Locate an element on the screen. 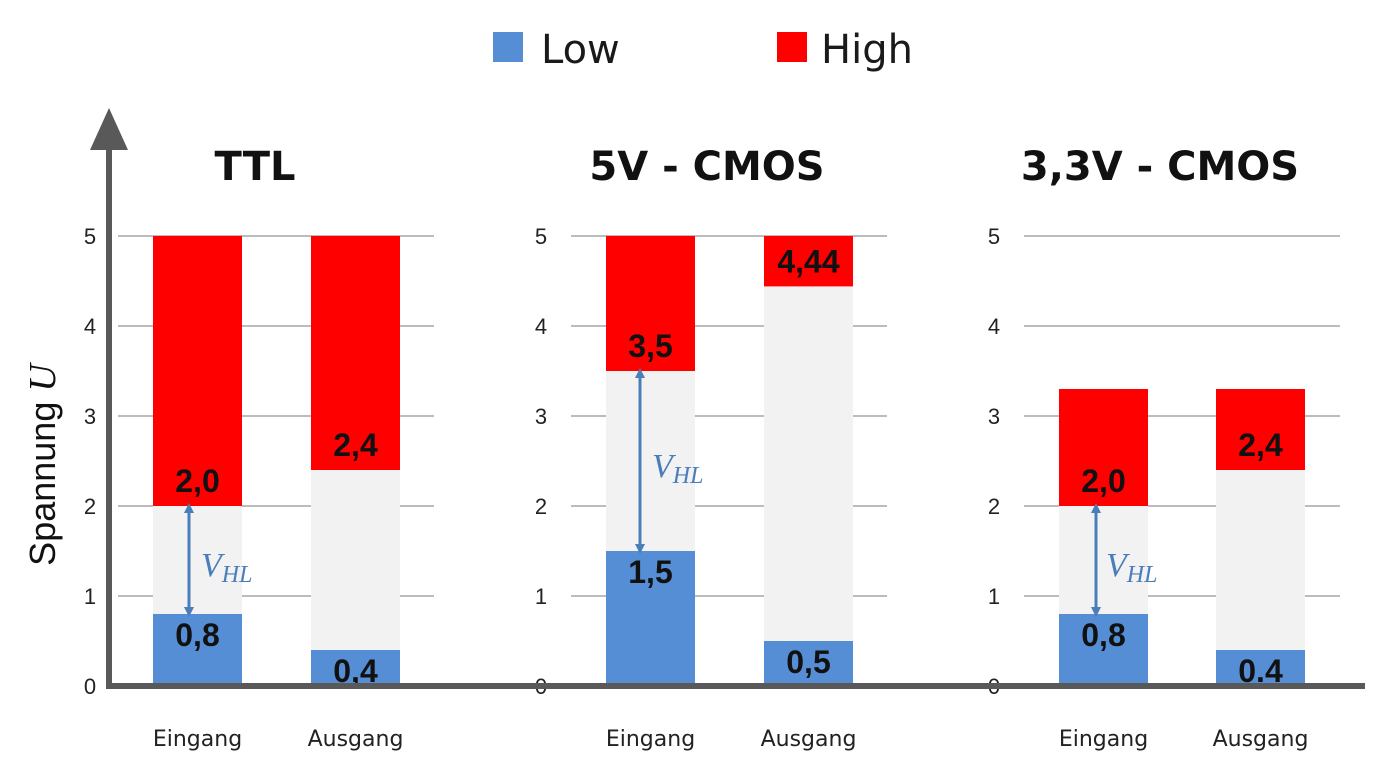  y-axis-label-symbol: U is located at coordinates (43, 377).